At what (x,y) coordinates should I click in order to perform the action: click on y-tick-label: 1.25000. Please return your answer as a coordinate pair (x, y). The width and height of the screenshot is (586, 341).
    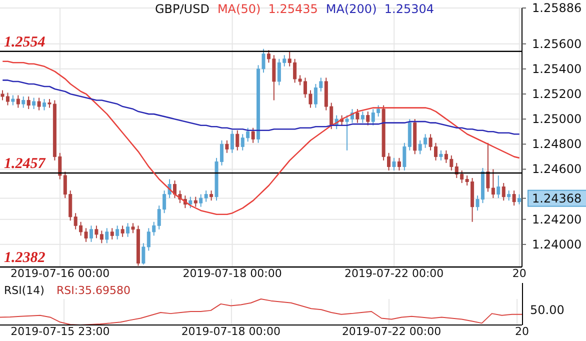
    Looking at the image, I should click on (557, 119).